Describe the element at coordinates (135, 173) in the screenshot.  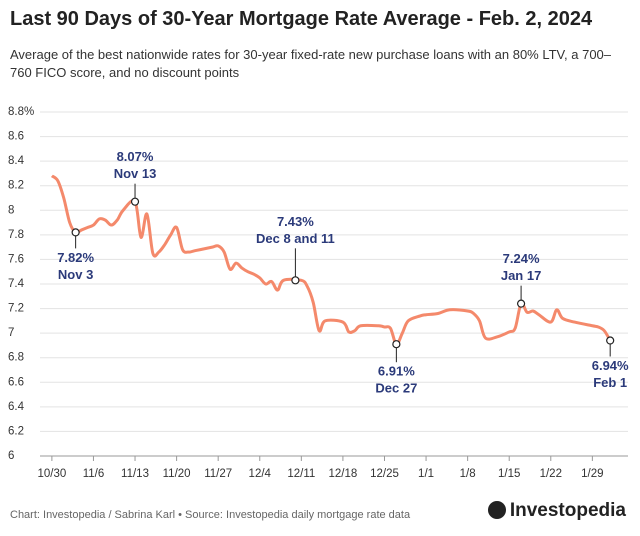
I see `annotation-label: Nov 13` at that location.